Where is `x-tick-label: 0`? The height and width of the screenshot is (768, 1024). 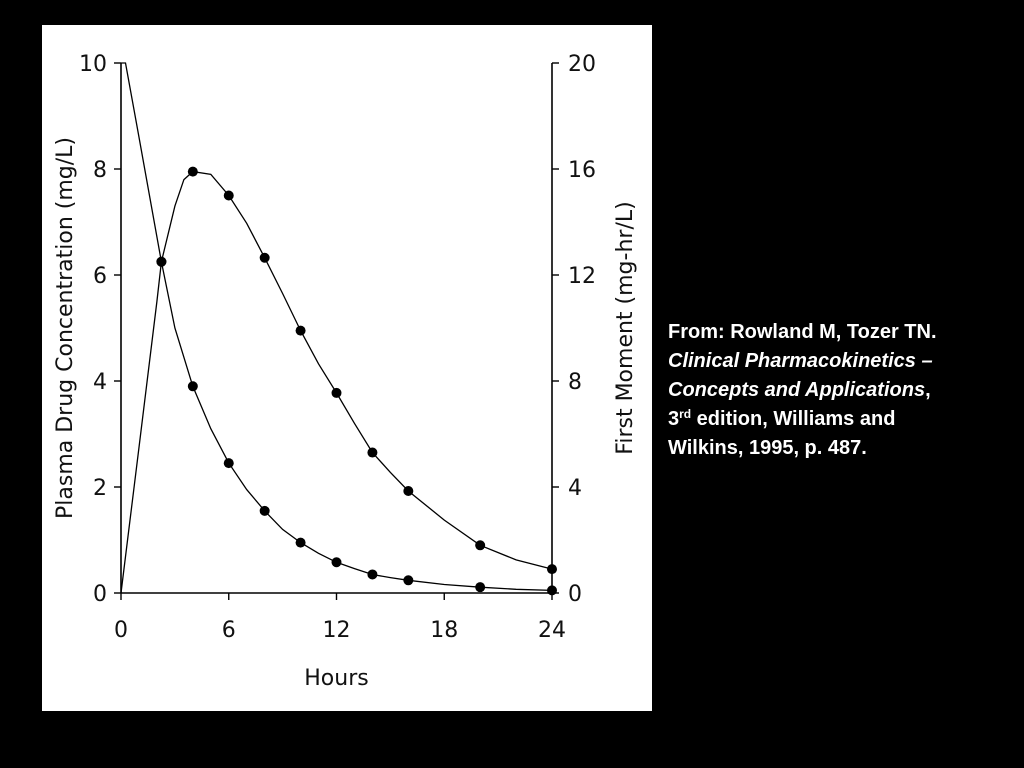
x-tick-label: 0 is located at coordinates (121, 630).